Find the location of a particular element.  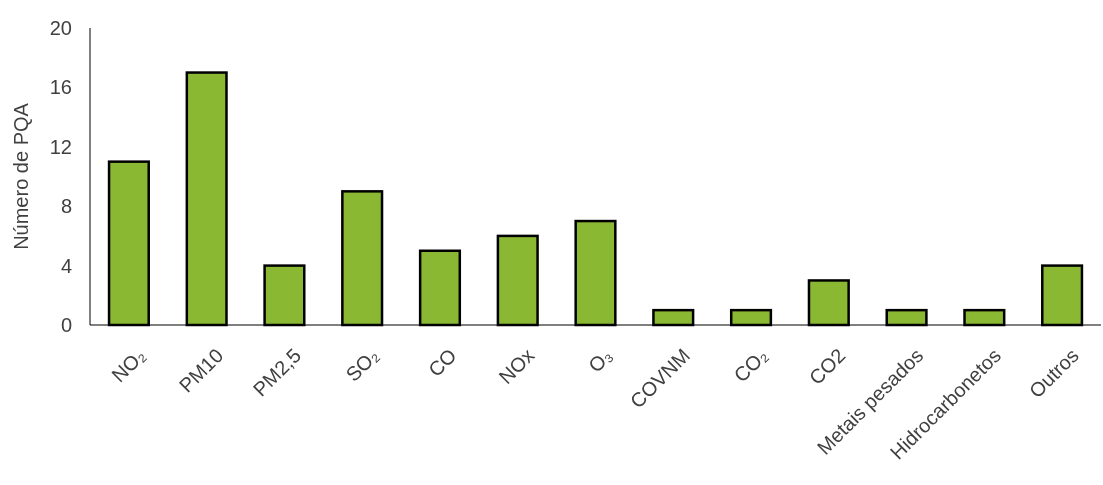

x-tick-label: CO is located at coordinates (442, 362).